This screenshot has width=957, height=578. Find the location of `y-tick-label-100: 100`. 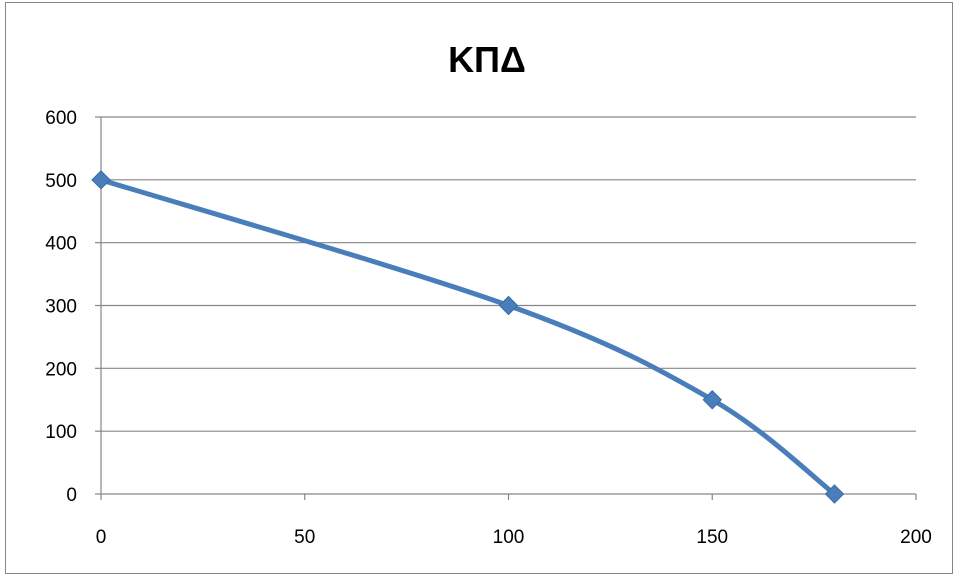

y-tick-label-100: 100 is located at coordinates (61, 432).